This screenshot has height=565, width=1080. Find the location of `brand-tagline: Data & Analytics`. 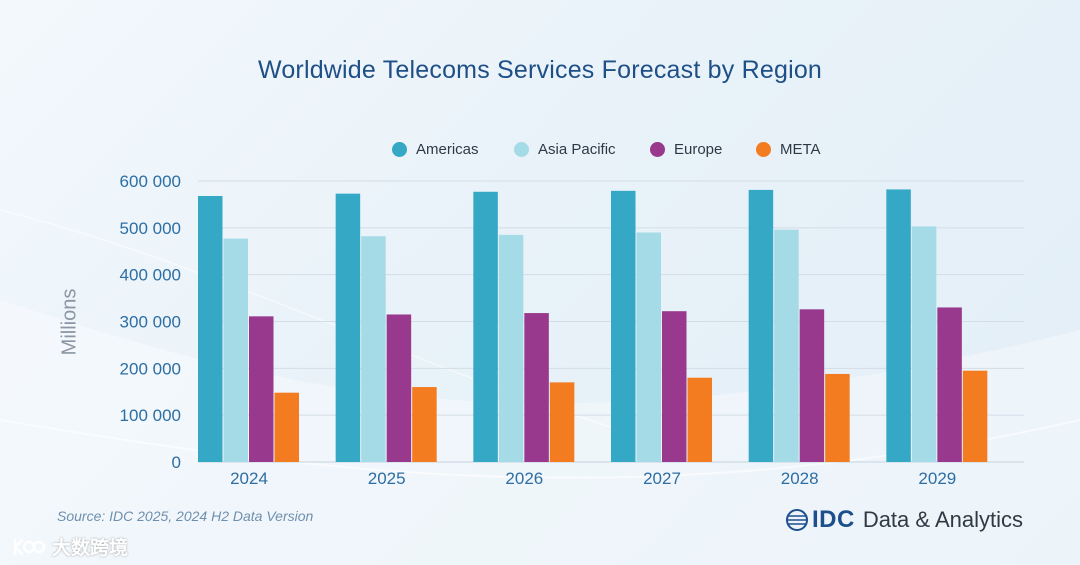

brand-tagline: Data & Analytics is located at coordinates (942, 519).